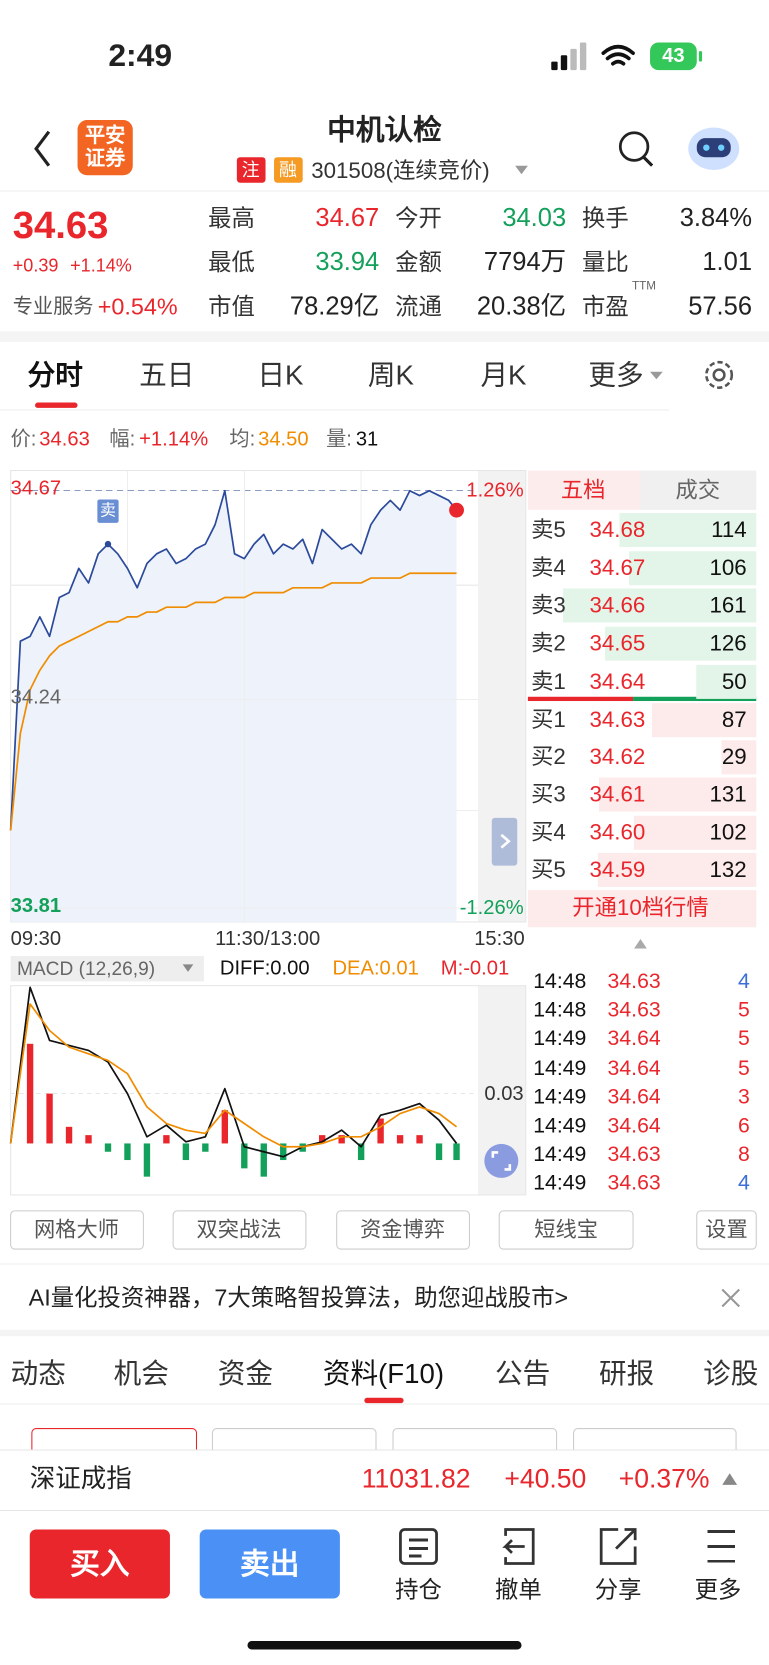  Describe the element at coordinates (695, 699) in the screenshot. I see `split-line` at that location.